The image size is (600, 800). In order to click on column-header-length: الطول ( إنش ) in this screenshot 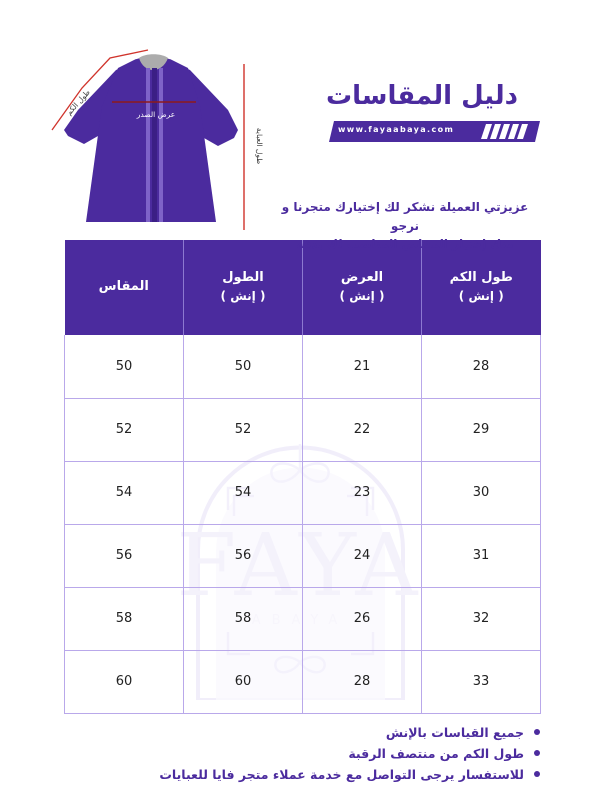, I will do `click(243, 287)`.